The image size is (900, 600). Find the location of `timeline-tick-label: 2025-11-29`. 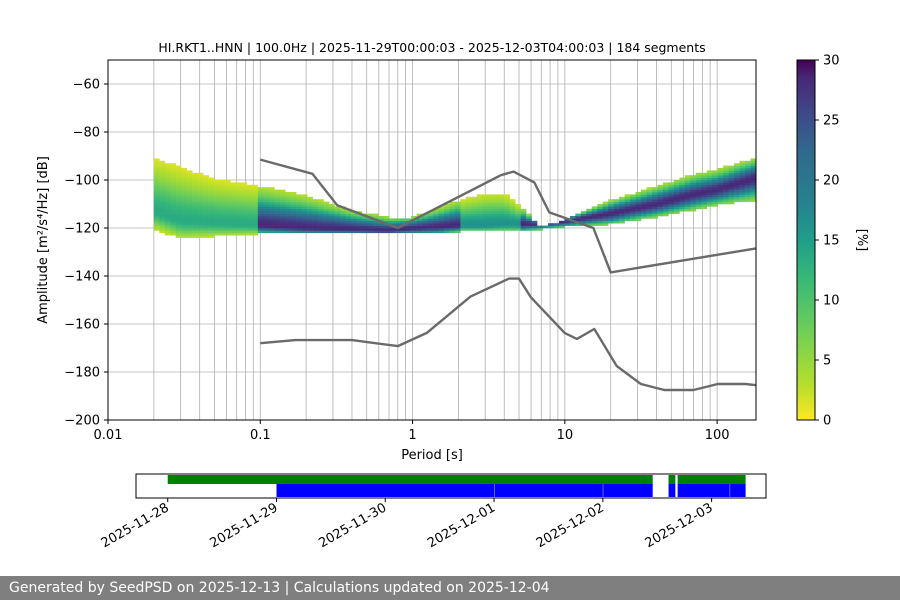

timeline-tick-label: 2025-11-29 is located at coordinates (244, 525).